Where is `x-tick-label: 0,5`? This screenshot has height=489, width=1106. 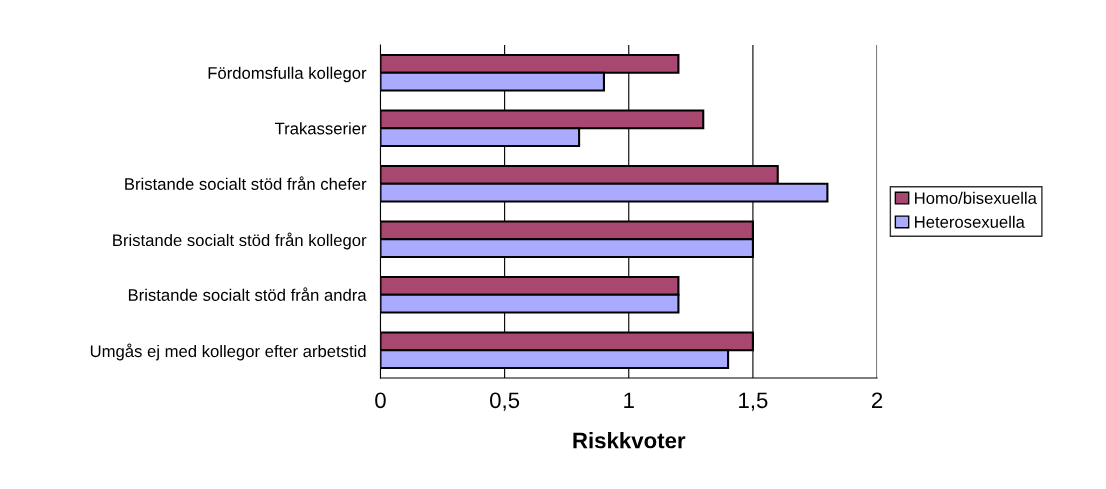
x-tick-label: 0,5 is located at coordinates (505, 401).